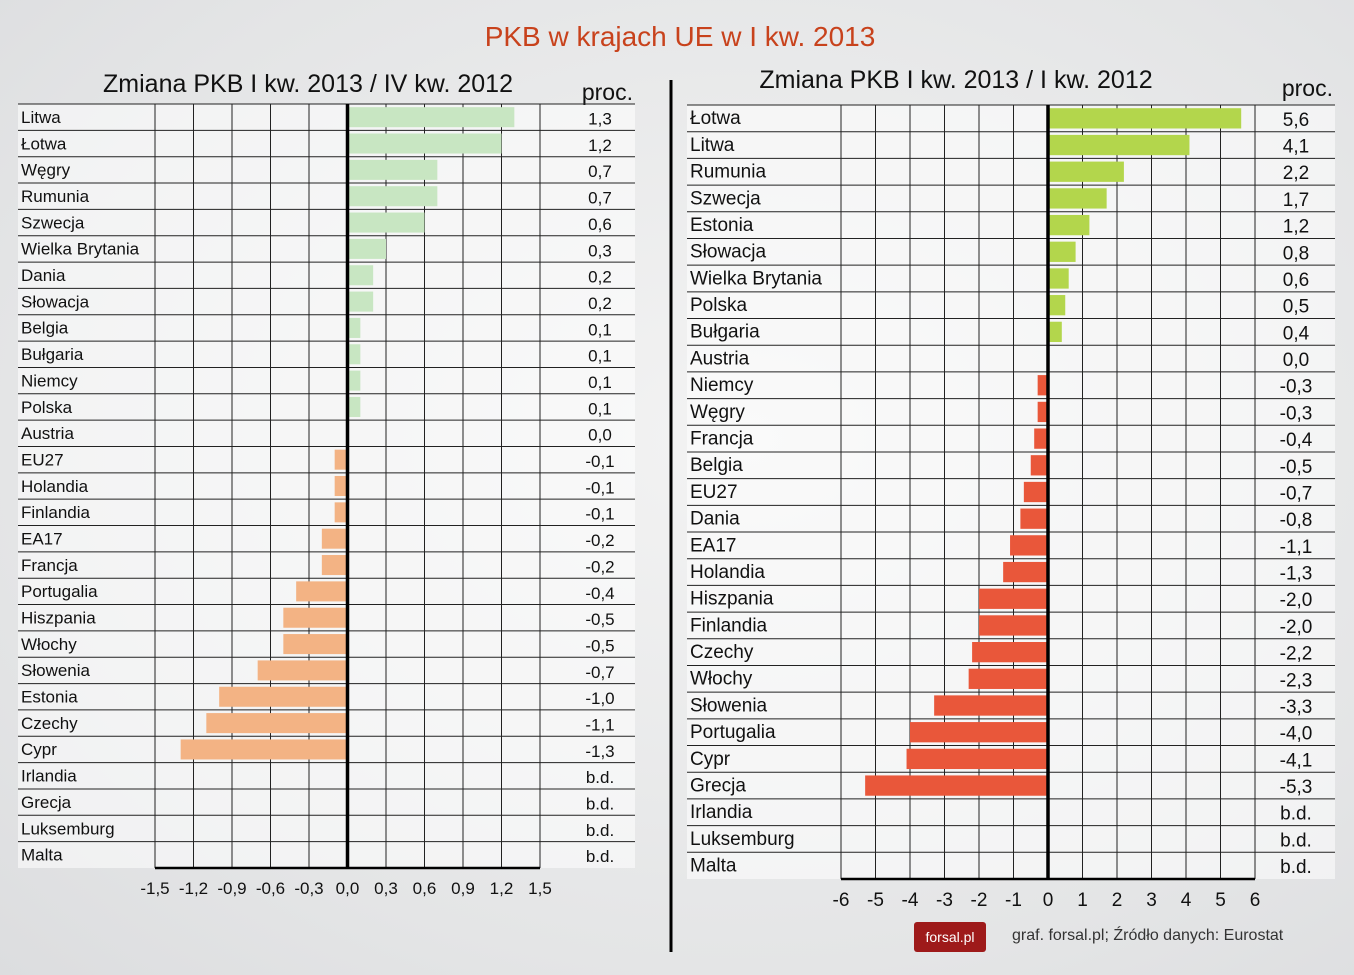 This screenshot has width=1354, height=975. What do you see at coordinates (425, 888) in the screenshot?
I see `x-tick-label: 0,6` at bounding box center [425, 888].